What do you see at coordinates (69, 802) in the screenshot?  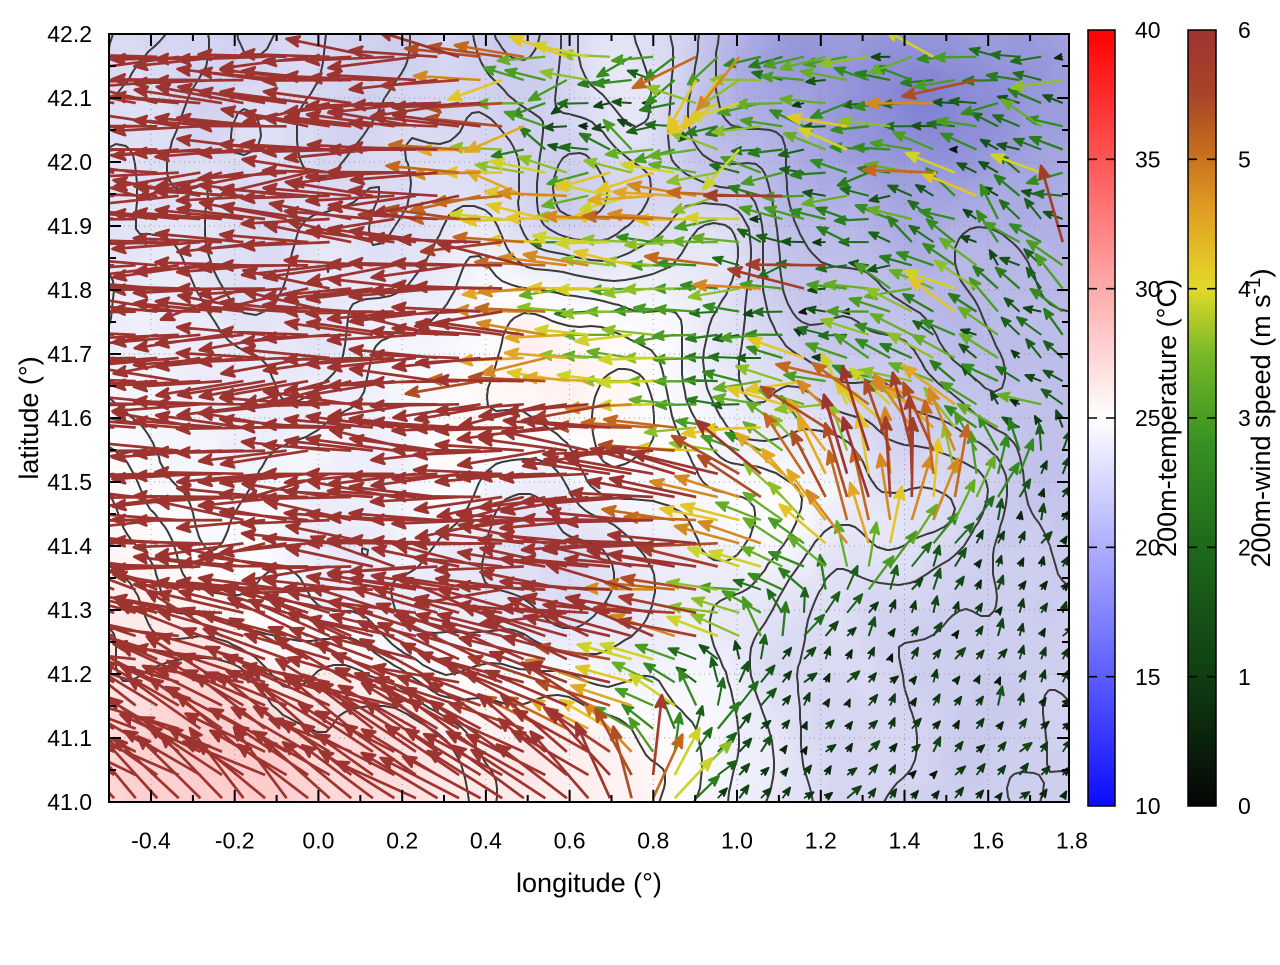 I see `svg-text: 41.0` at bounding box center [69, 802].